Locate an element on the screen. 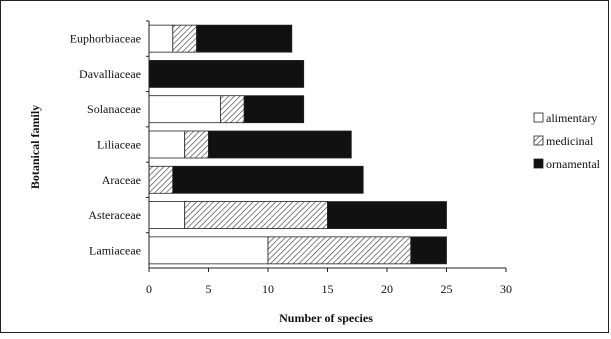 Image resolution: width=611 pixels, height=339 pixels. x-tick-label: 15 is located at coordinates (328, 289).